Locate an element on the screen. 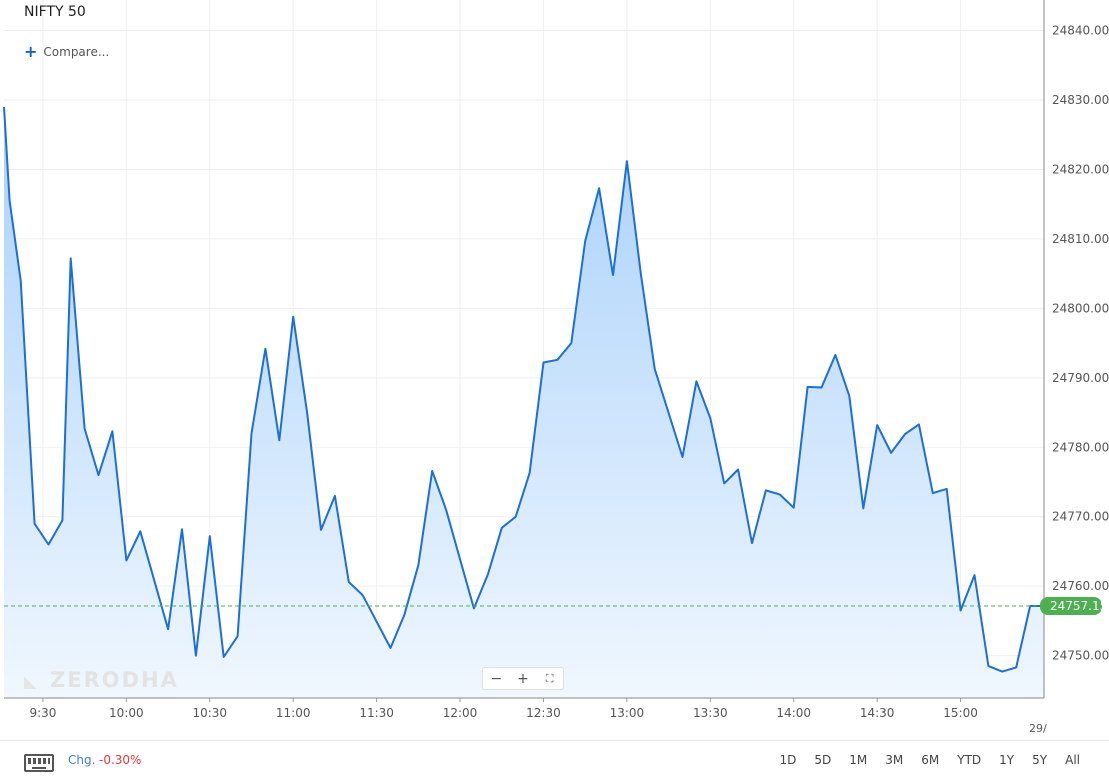 The image size is (1109, 782). zerodha-logo-icon is located at coordinates (30, 682).